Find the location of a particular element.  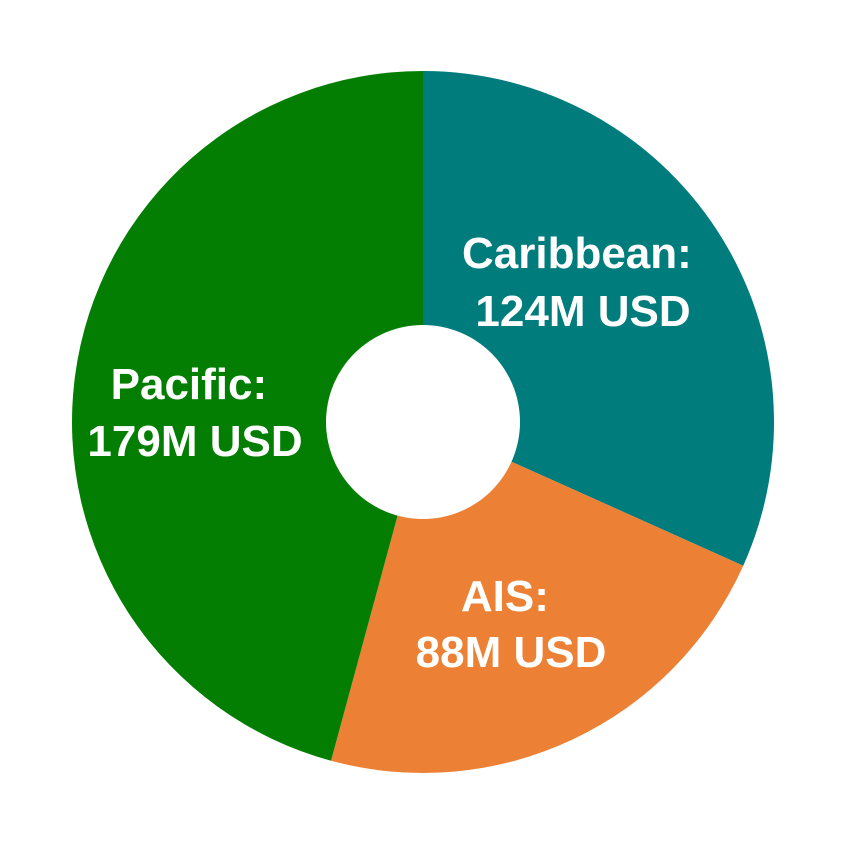

slice-label-caribbean: Caribbean: 124M USD is located at coordinates (583, 282).